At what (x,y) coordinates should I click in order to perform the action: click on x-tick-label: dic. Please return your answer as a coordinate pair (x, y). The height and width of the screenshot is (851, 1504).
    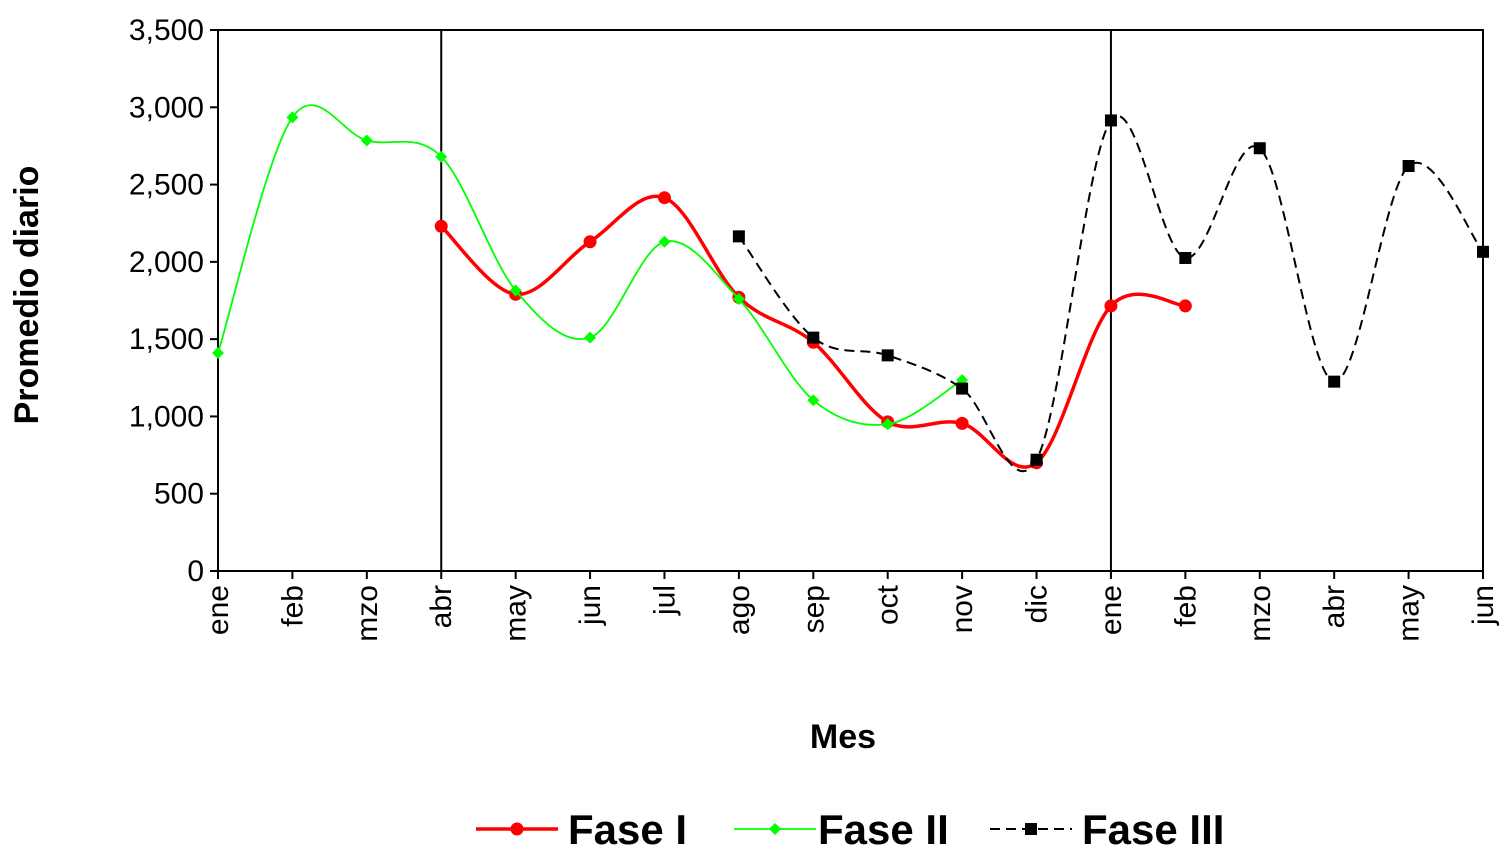
    Looking at the image, I should click on (1037, 604).